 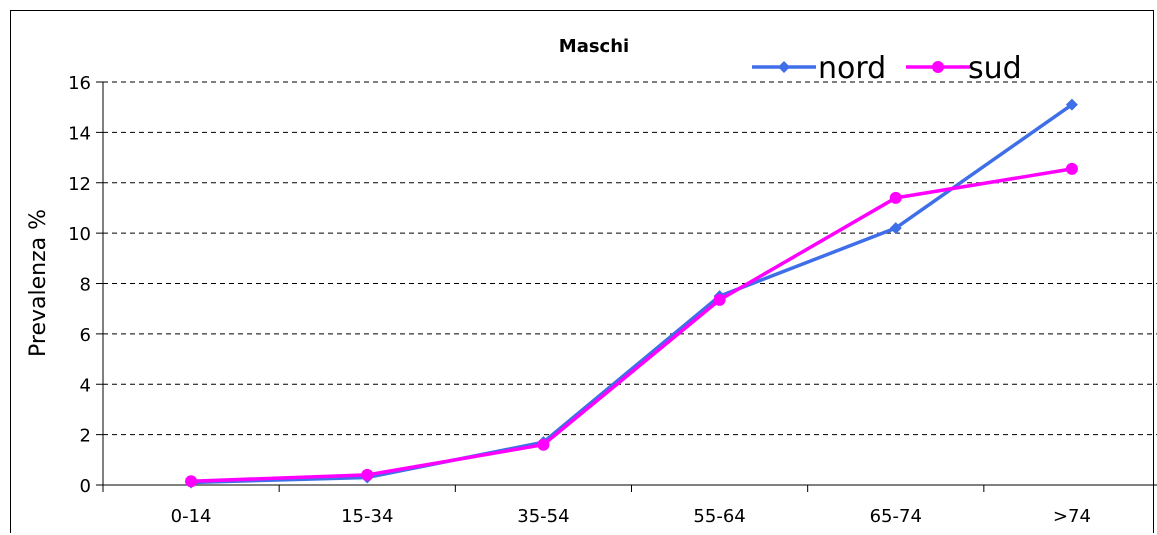 What do you see at coordinates (896, 516) in the screenshot?
I see `x-tick-label: 65-74` at bounding box center [896, 516].